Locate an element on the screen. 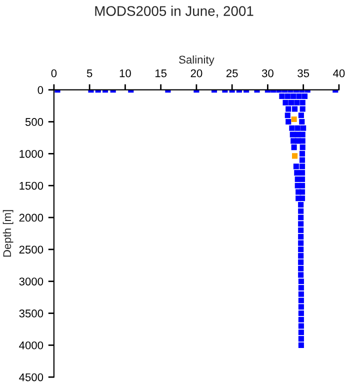  y-tick-label: 0 is located at coordinates (41, 90).